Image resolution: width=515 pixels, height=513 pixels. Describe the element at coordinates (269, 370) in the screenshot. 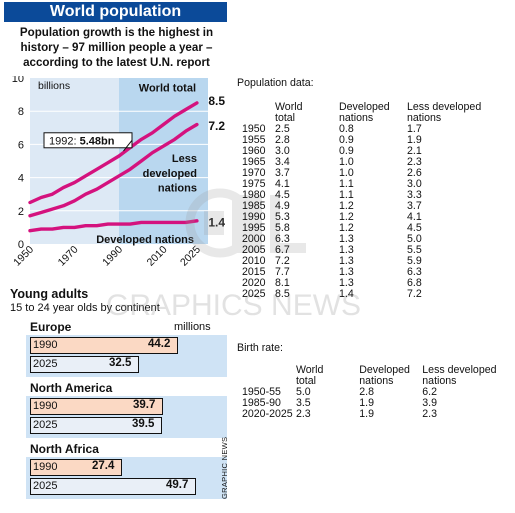

I see `table-header-cell` at that location.